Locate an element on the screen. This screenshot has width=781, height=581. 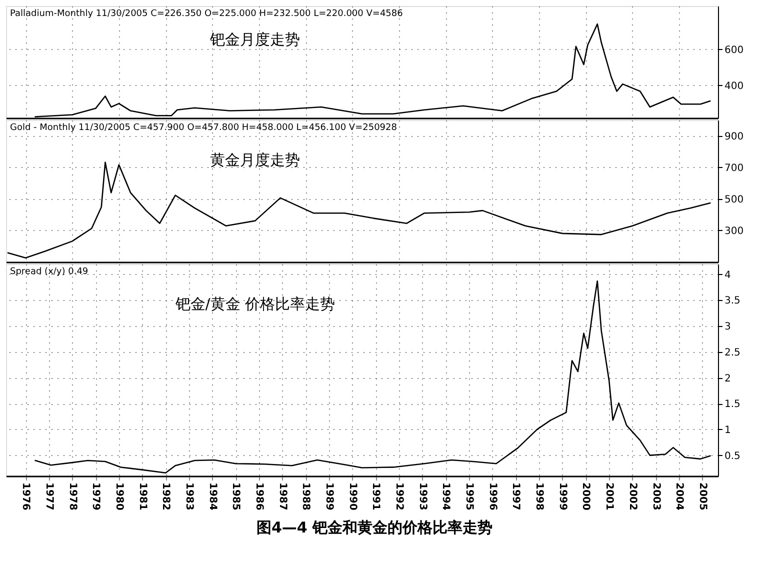
x-tick-label: 1985 is located at coordinates (236, 496).